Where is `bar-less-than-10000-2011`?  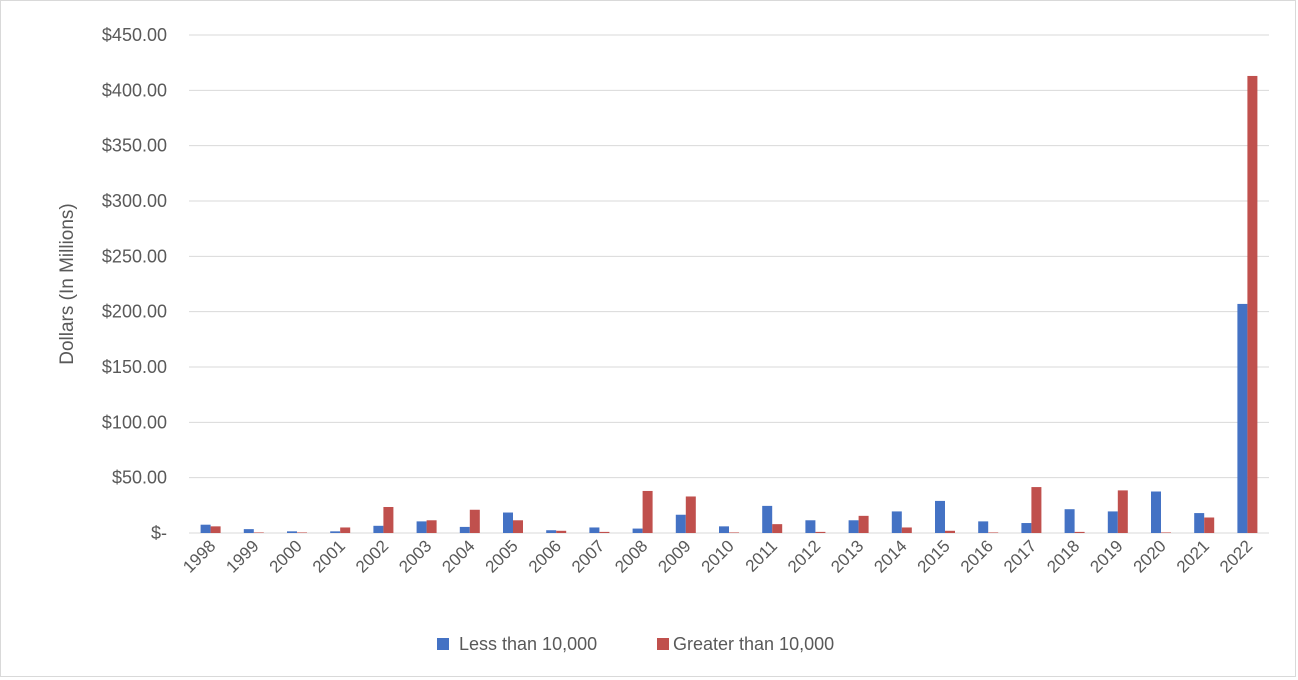 bar-less-than-10000-2011 is located at coordinates (767, 519).